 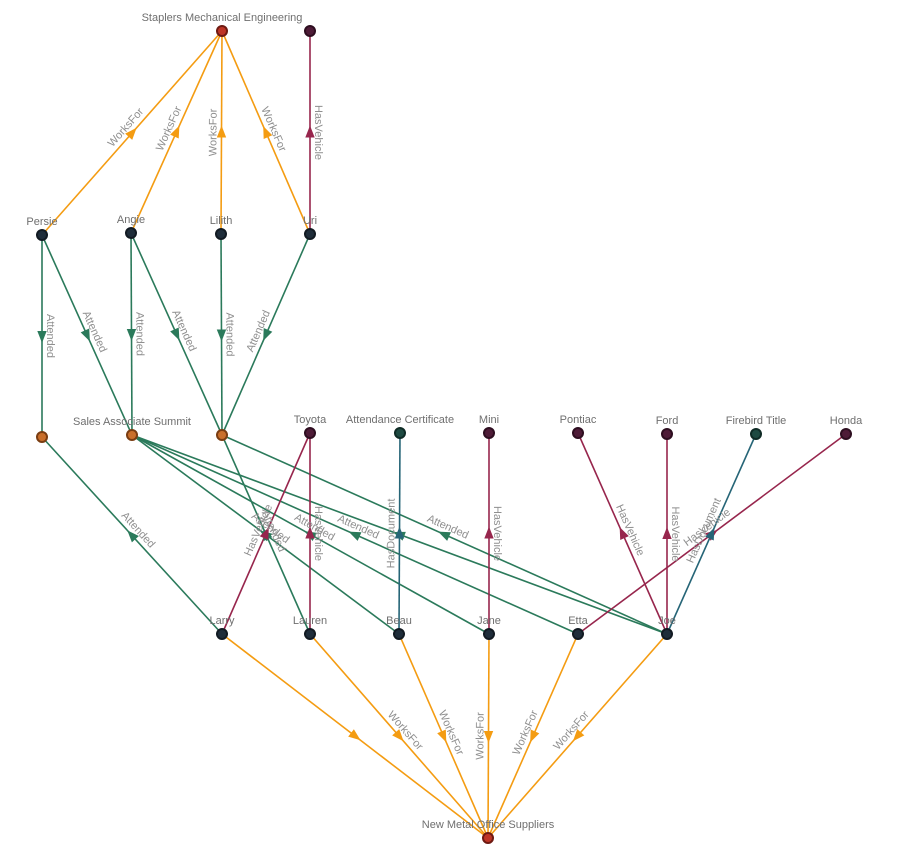 I want to click on node-staplers, so click(x=222, y=31).